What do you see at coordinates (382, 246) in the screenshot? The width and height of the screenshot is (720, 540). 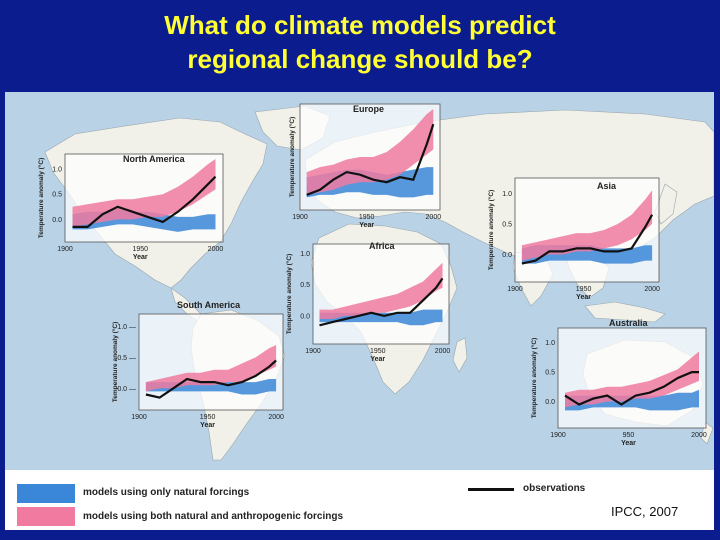 I see `panel-title: Africa` at bounding box center [382, 246].